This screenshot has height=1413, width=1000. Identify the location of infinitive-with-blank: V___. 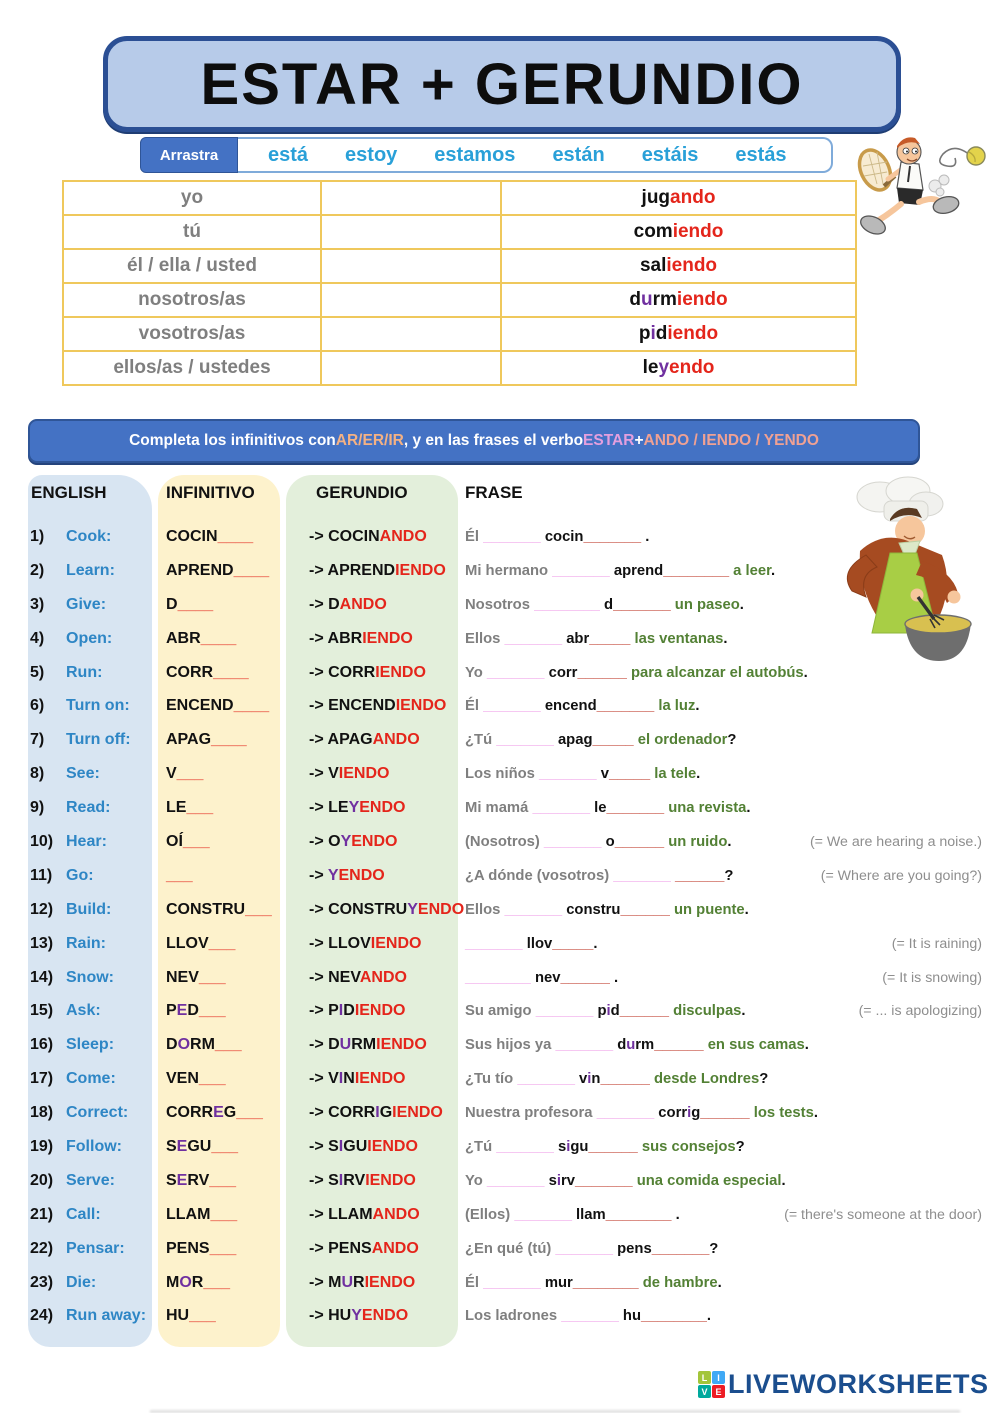
(237, 774).